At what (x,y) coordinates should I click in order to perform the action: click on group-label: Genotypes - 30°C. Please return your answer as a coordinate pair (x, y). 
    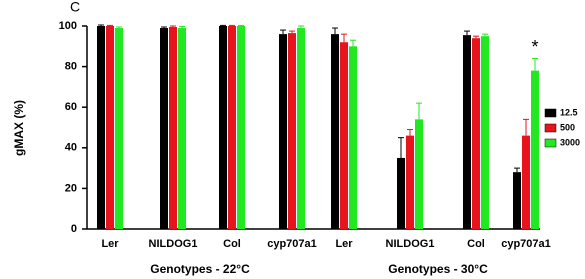
    Looking at the image, I should click on (438, 269).